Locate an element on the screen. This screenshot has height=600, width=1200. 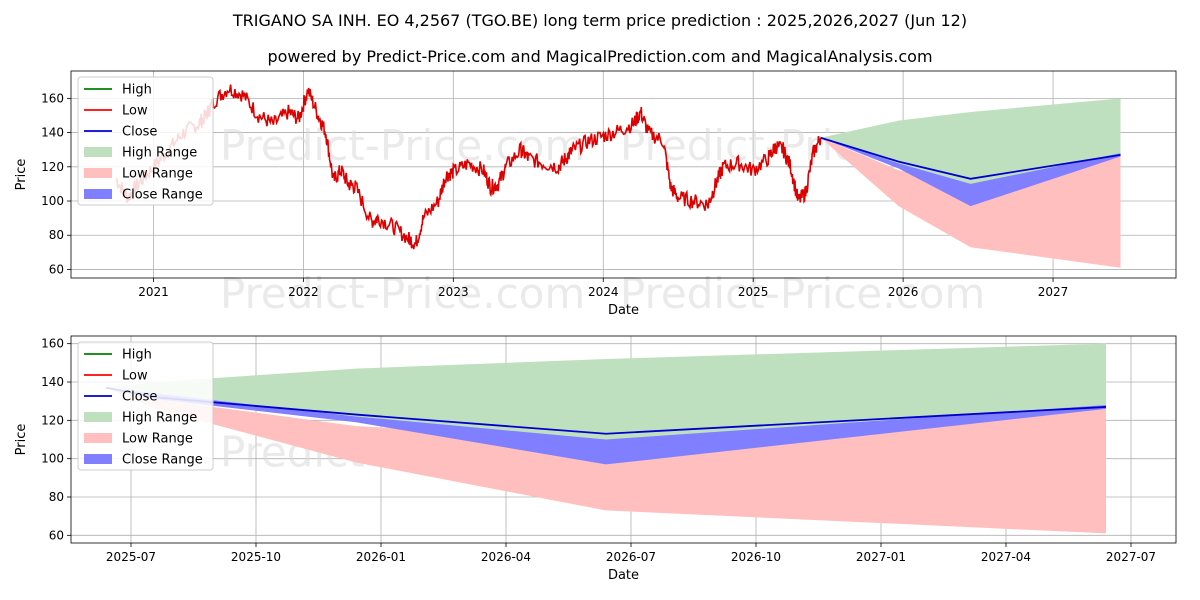
x-tick-label: 2026-04 is located at coordinates (506, 557).